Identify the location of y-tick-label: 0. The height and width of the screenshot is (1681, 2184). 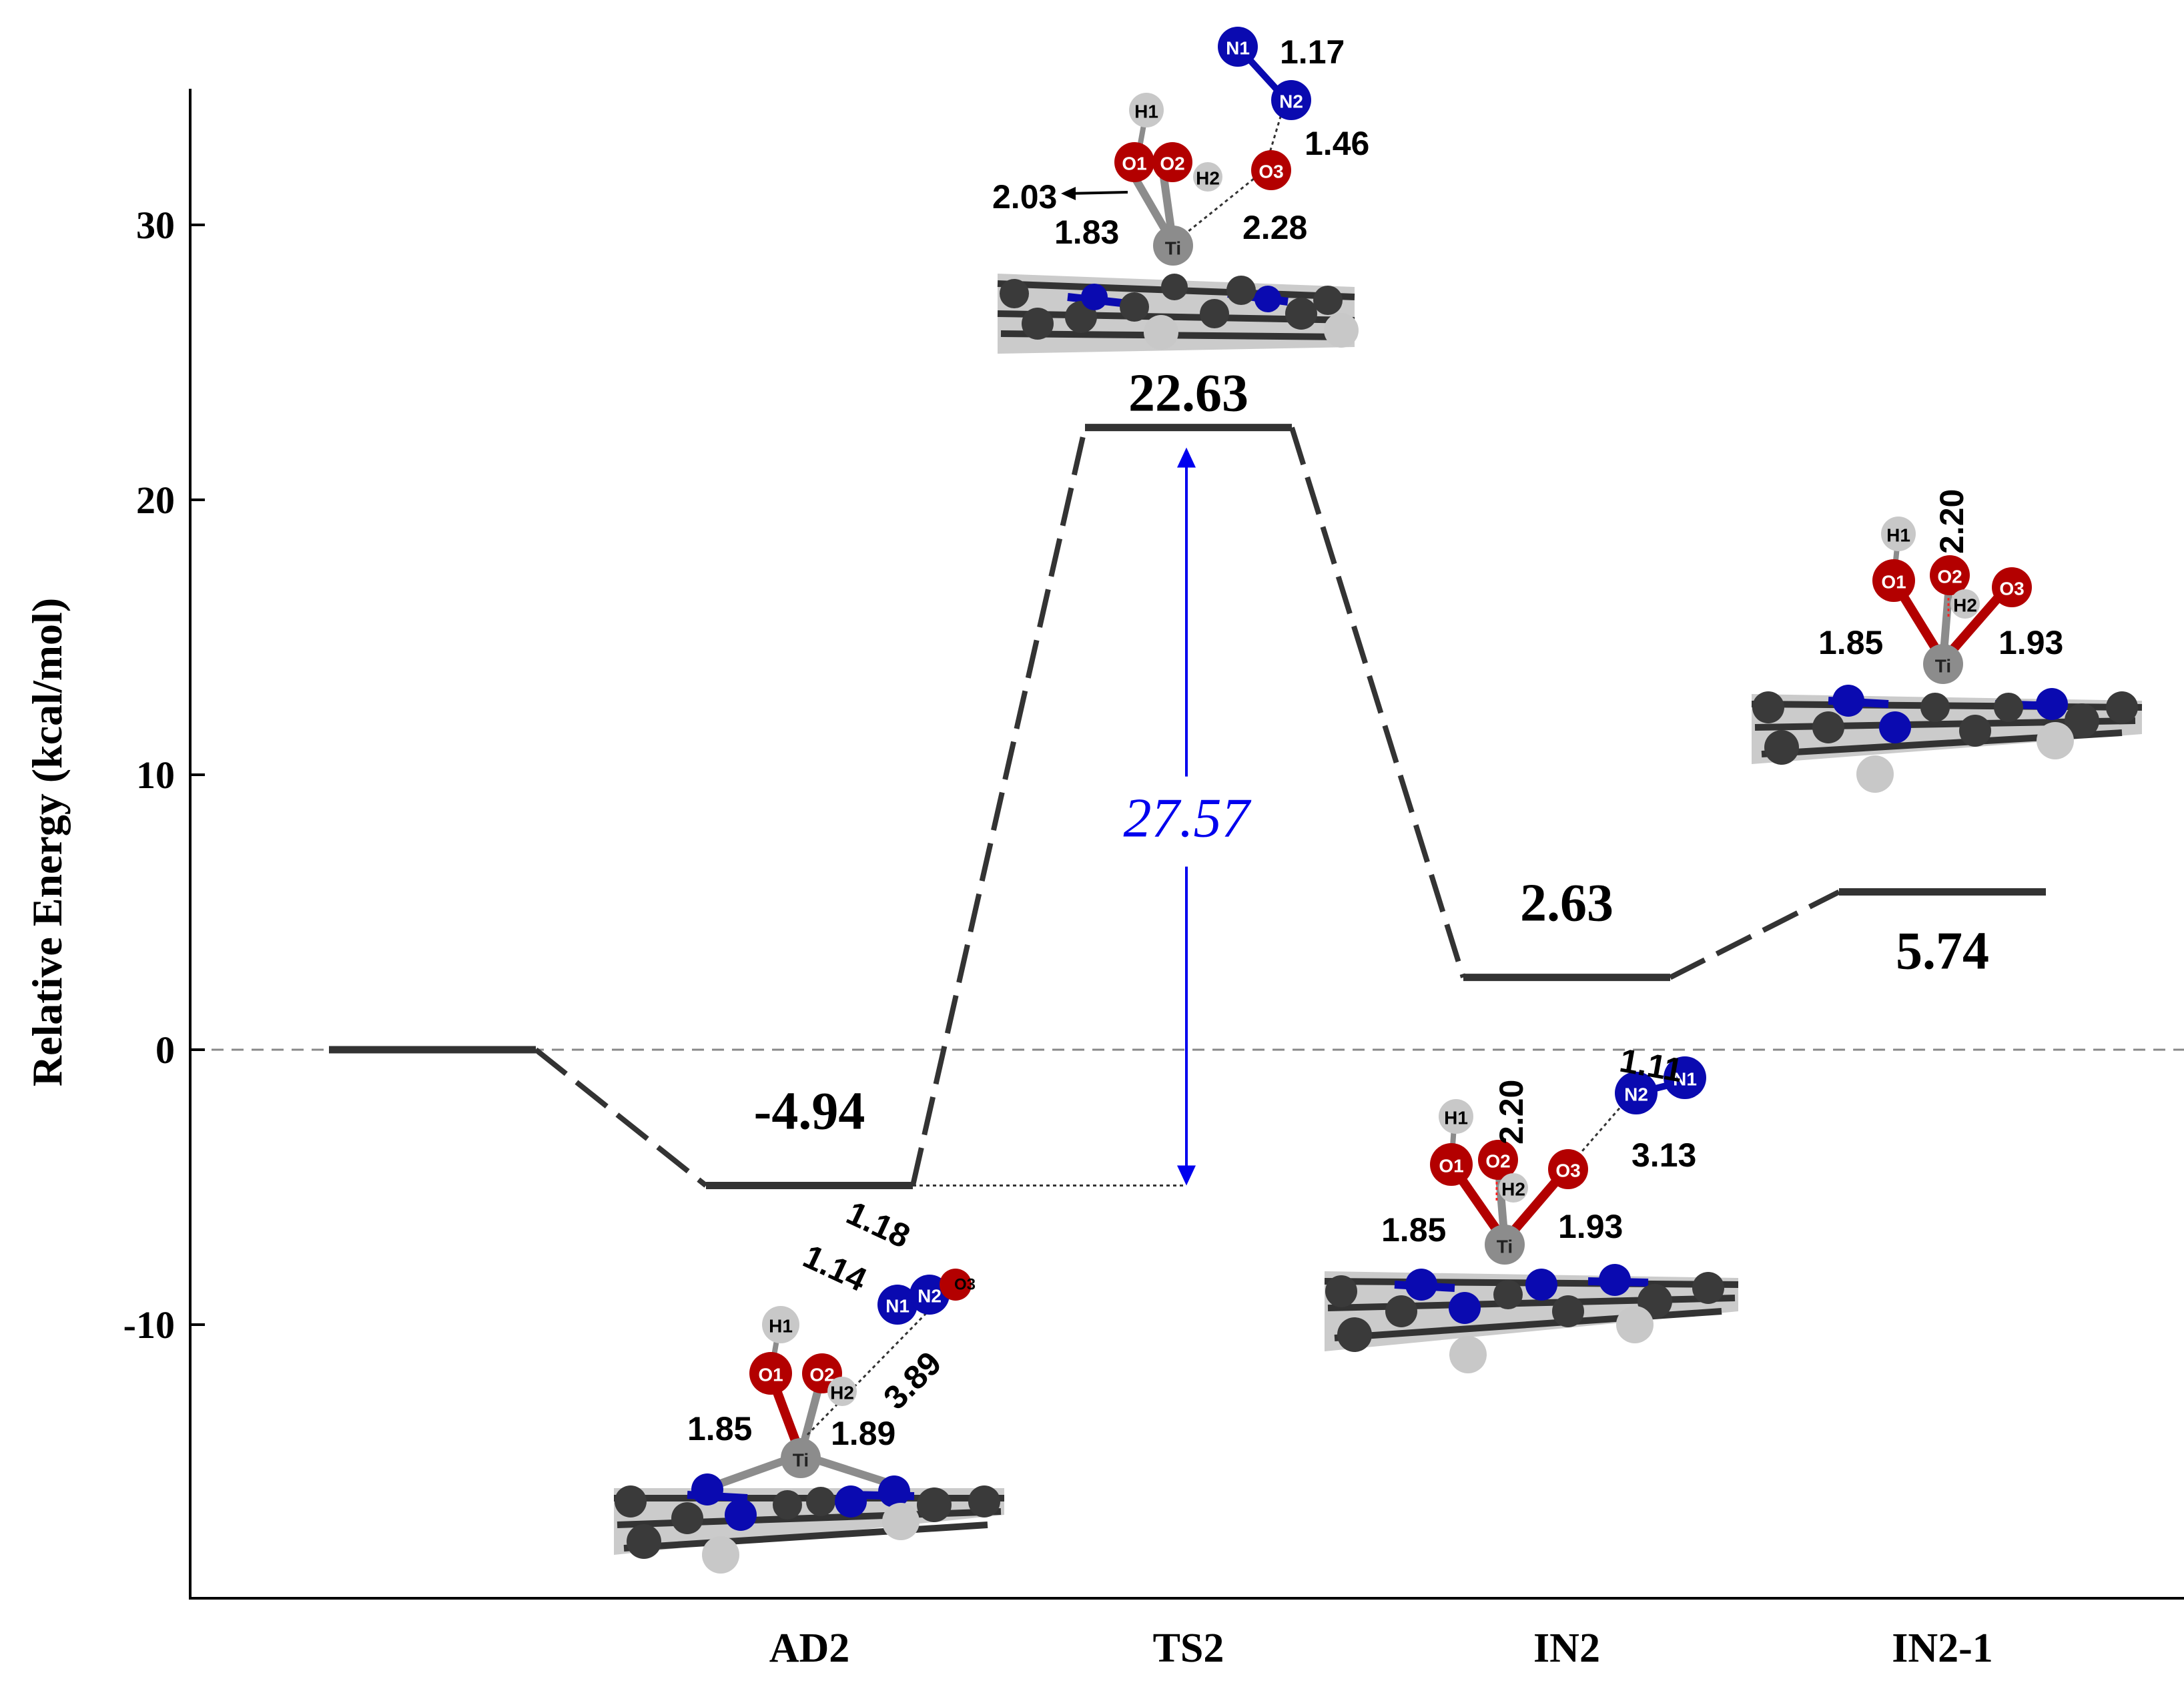
(165, 1050).